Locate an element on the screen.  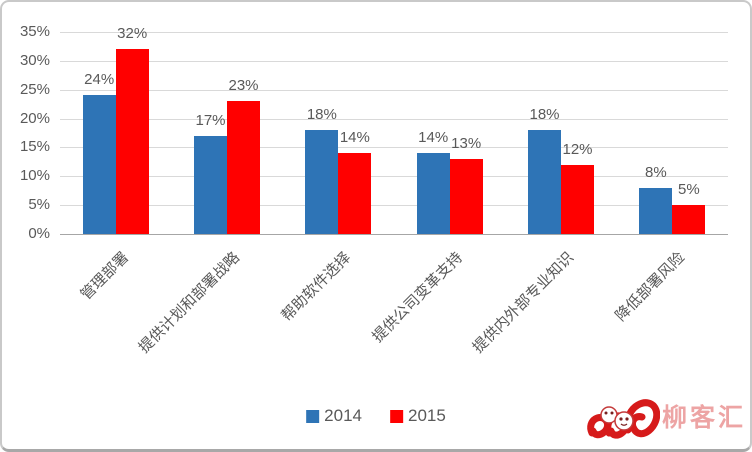
y-axis-label: 25% is located at coordinates (34, 89).